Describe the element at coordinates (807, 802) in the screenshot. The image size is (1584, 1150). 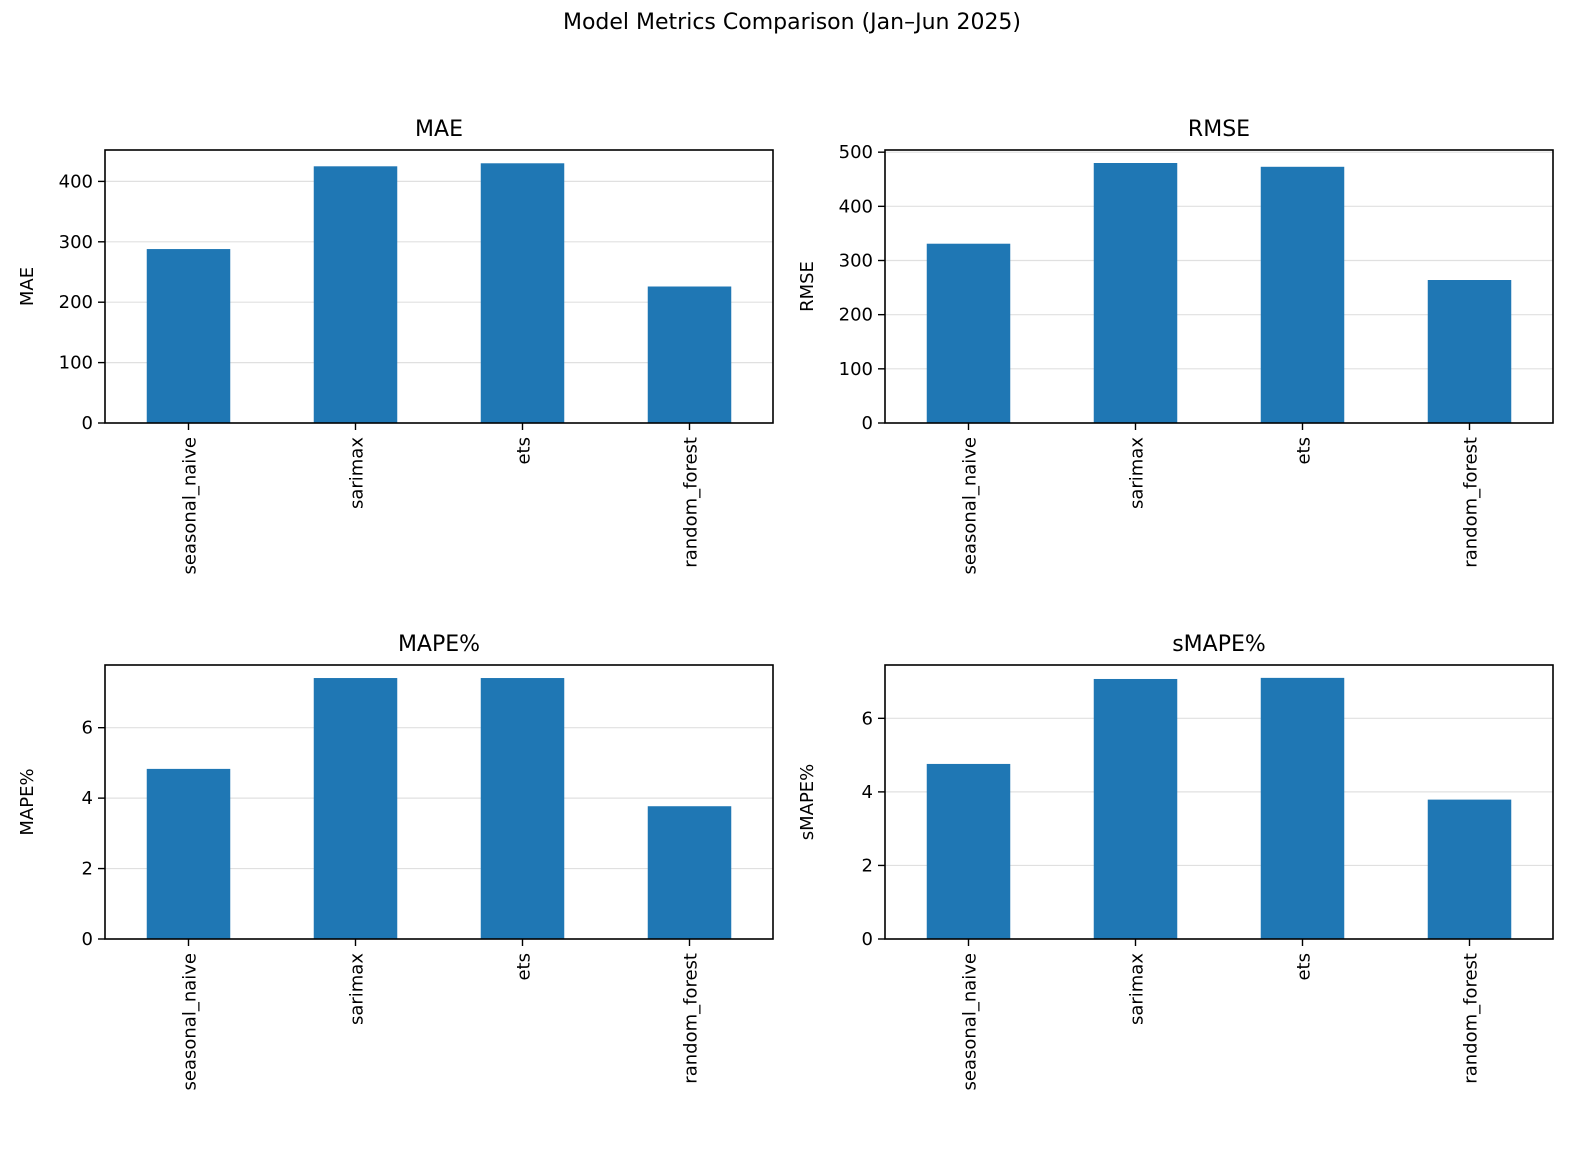
I see `y-axis-label: sMAPE%` at that location.